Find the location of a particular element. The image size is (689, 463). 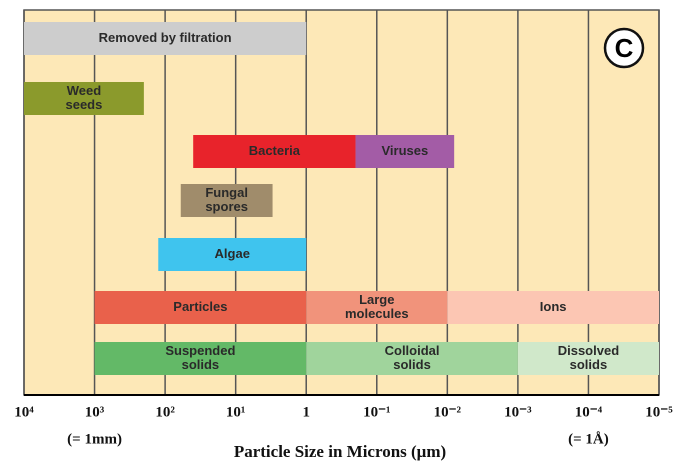

x-tick-label: 10¹ is located at coordinates (236, 412).